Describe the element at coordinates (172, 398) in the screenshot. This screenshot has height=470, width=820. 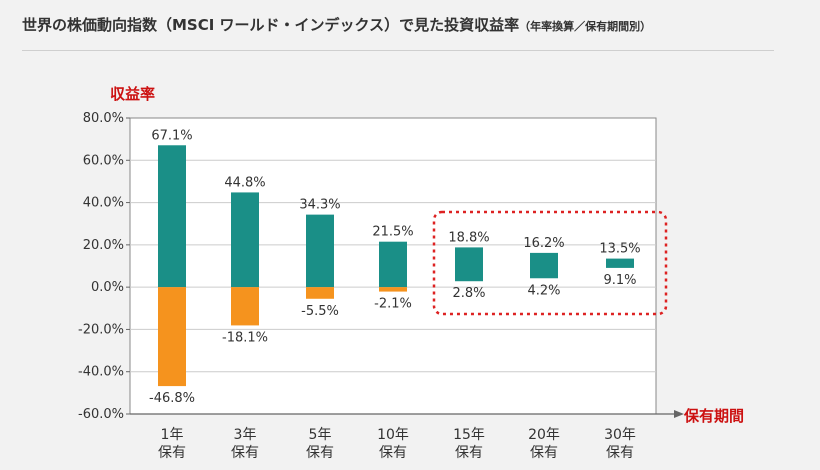
I see `bar-min-label: -46.8%` at that location.